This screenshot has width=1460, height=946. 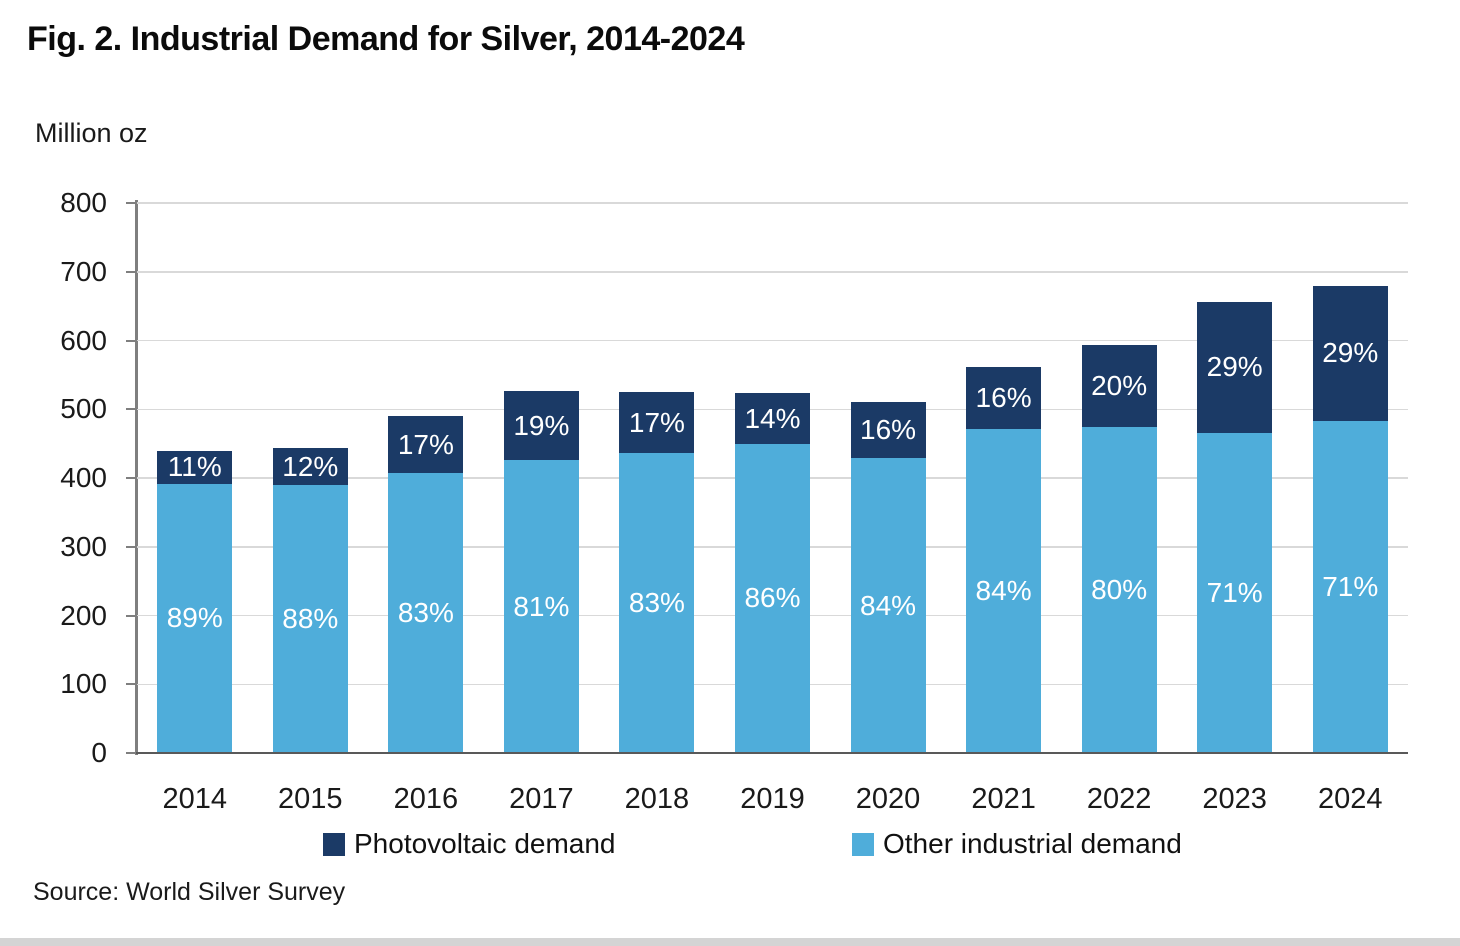 I want to click on bar-segment-other-industrial: 84%, so click(x=1004, y=591).